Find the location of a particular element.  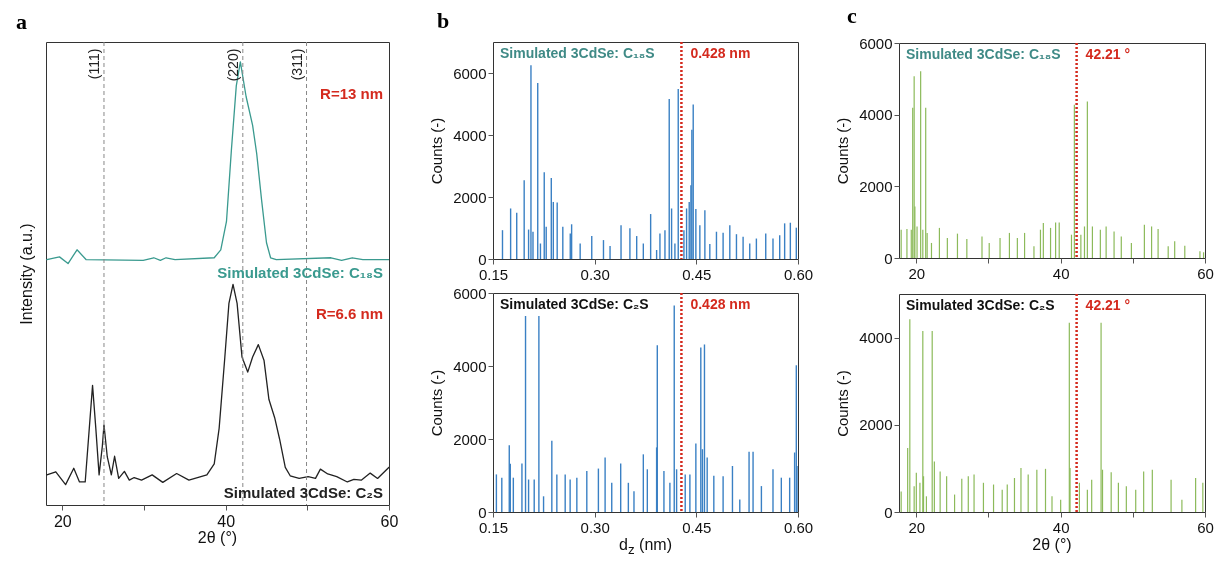

y-axis-title: Intensity (a.u.) is located at coordinates (26, 274).